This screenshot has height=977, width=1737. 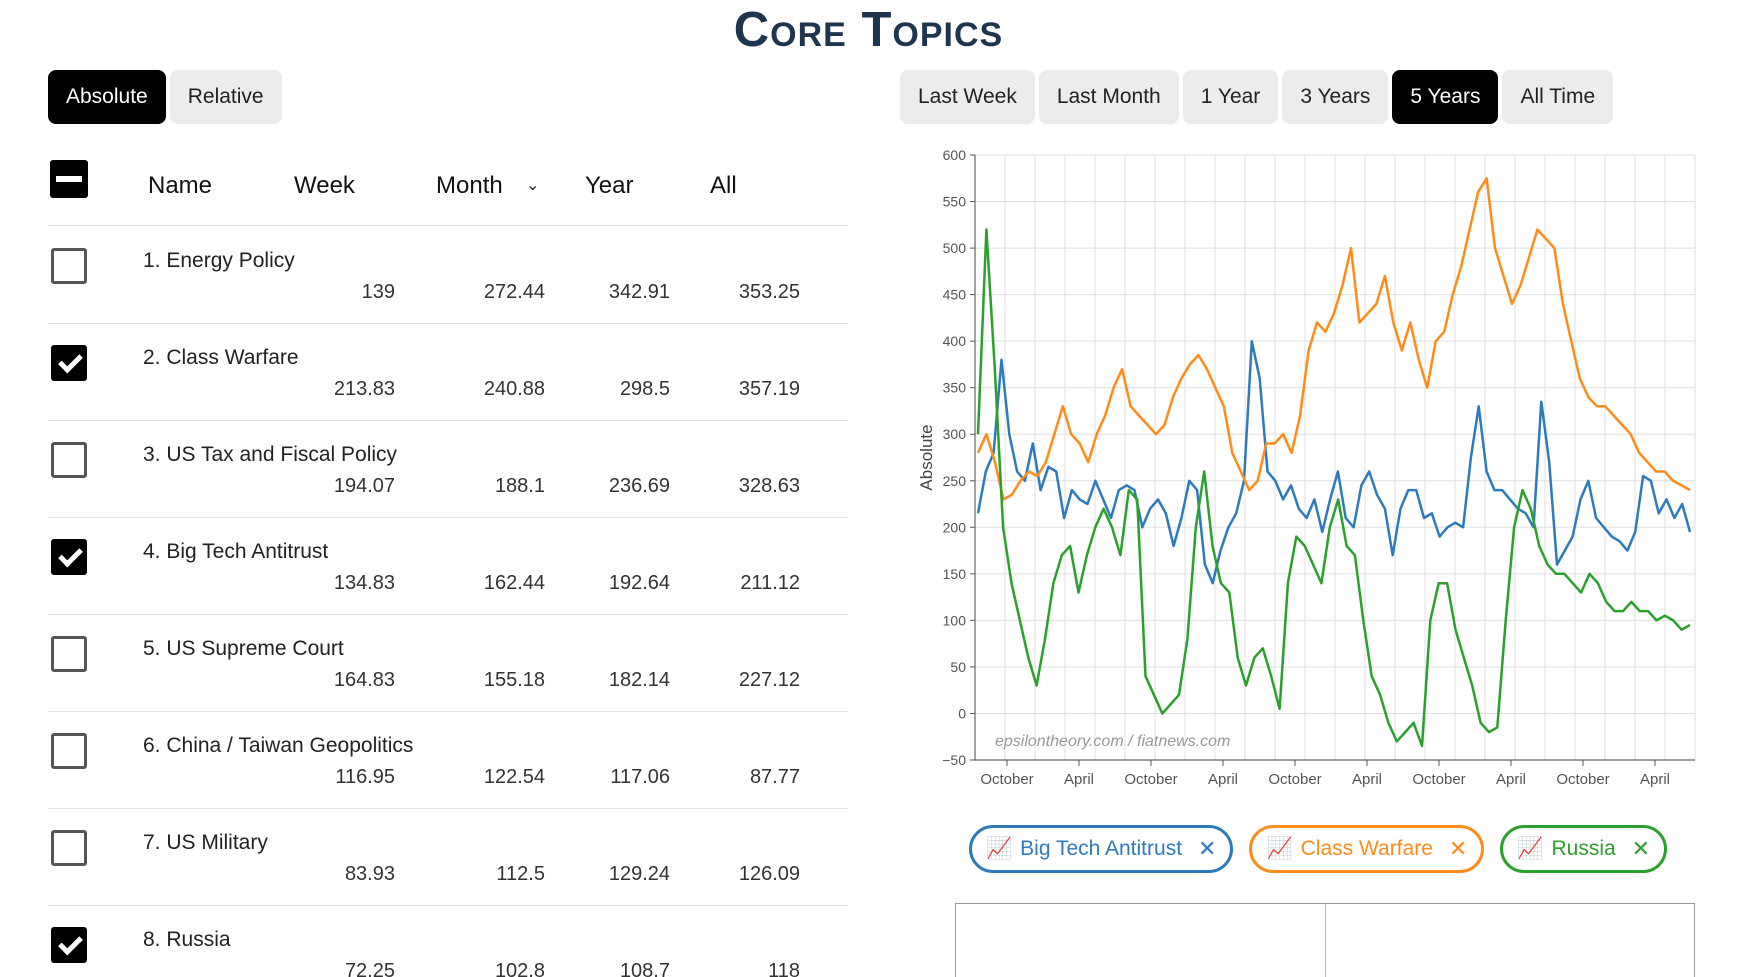 What do you see at coordinates (364, 583) in the screenshot?
I see `cell-week: 134.83` at bounding box center [364, 583].